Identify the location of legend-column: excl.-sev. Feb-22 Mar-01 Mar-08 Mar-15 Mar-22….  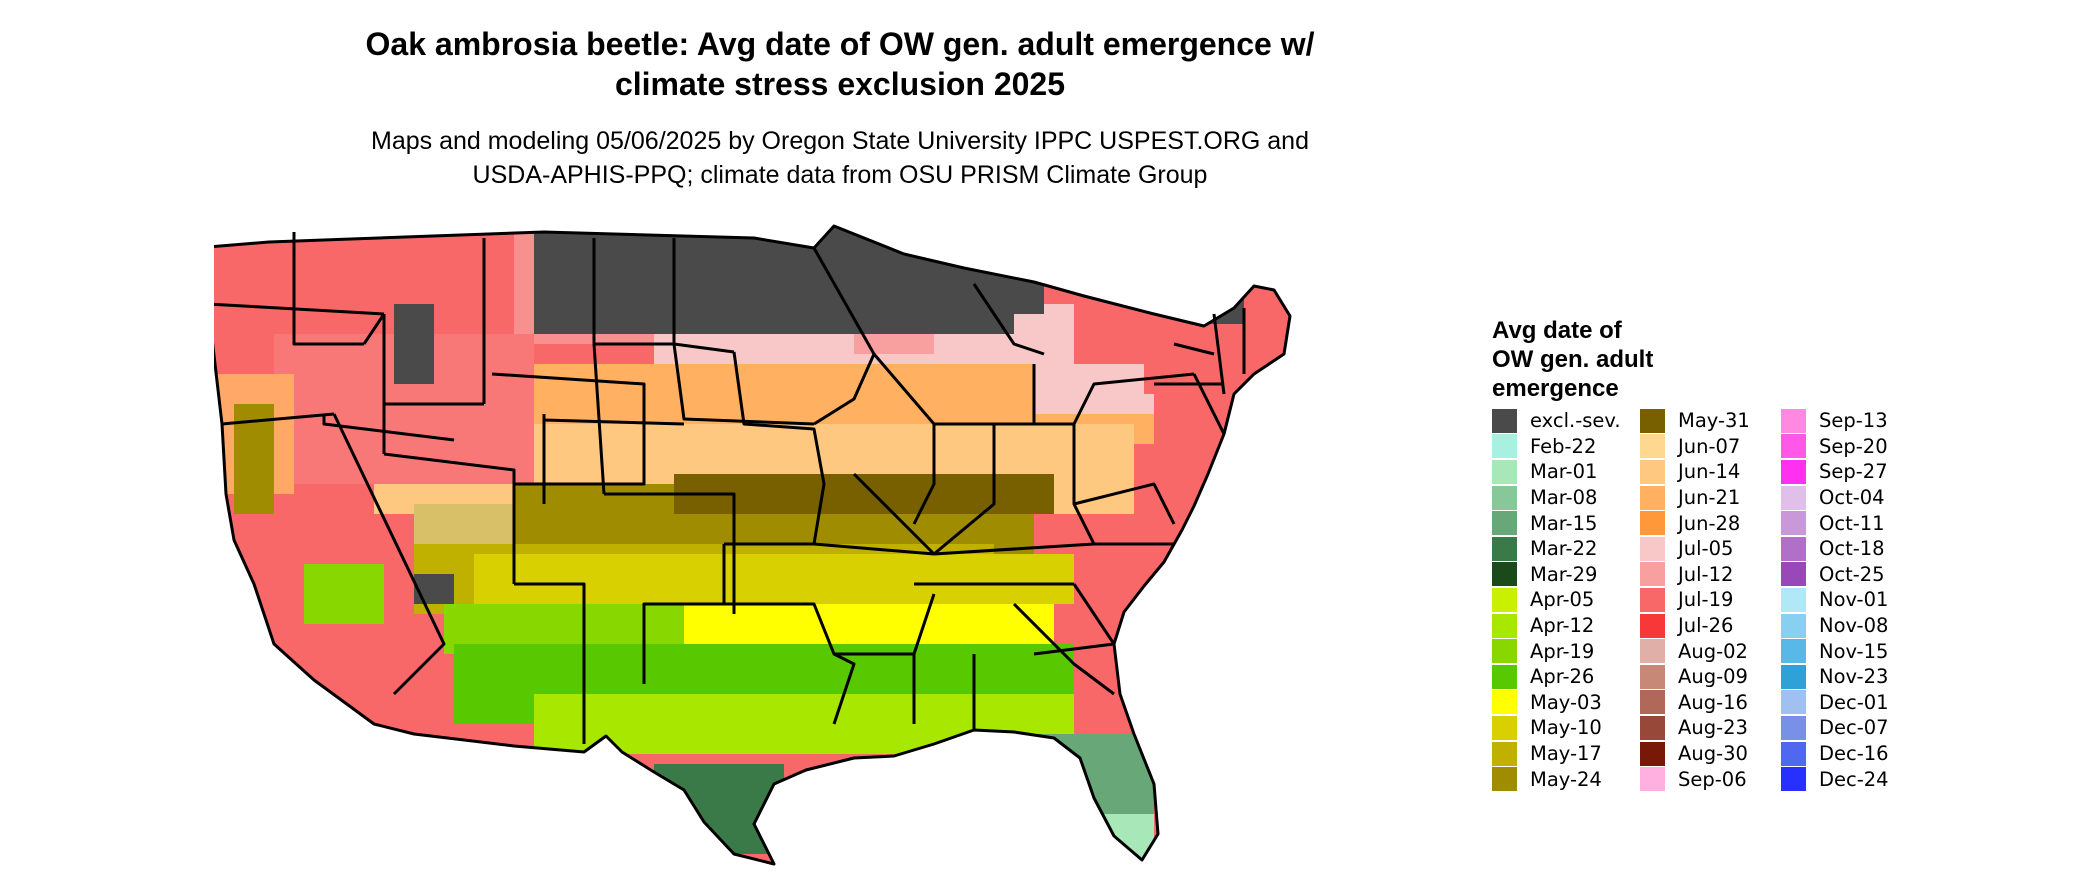
(1567, 600).